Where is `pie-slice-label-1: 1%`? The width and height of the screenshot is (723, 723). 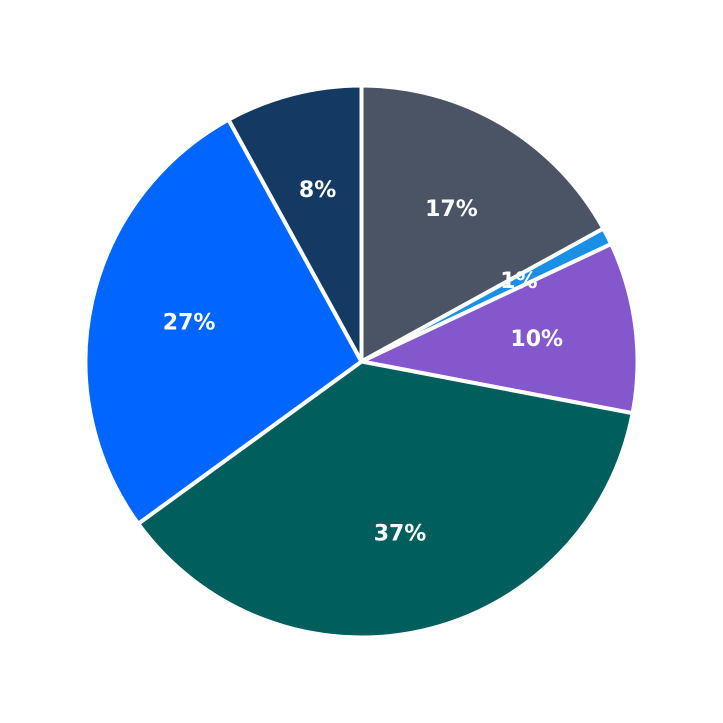
pie-slice-label-1: 1% is located at coordinates (518, 281).